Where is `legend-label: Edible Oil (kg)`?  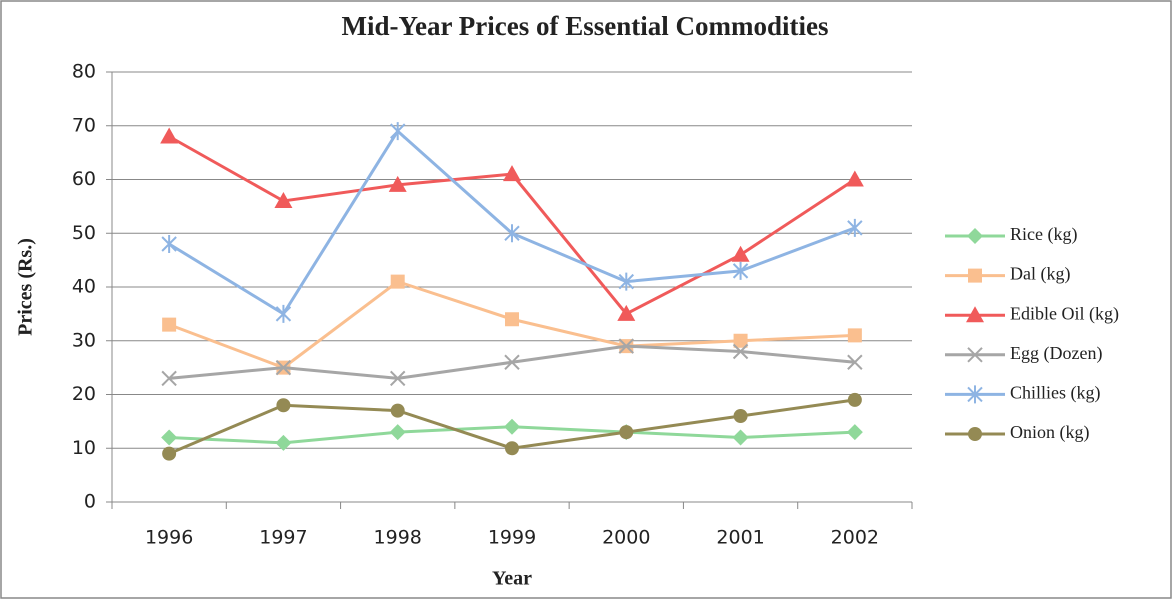
legend-label: Edible Oil (kg) is located at coordinates (1064, 313).